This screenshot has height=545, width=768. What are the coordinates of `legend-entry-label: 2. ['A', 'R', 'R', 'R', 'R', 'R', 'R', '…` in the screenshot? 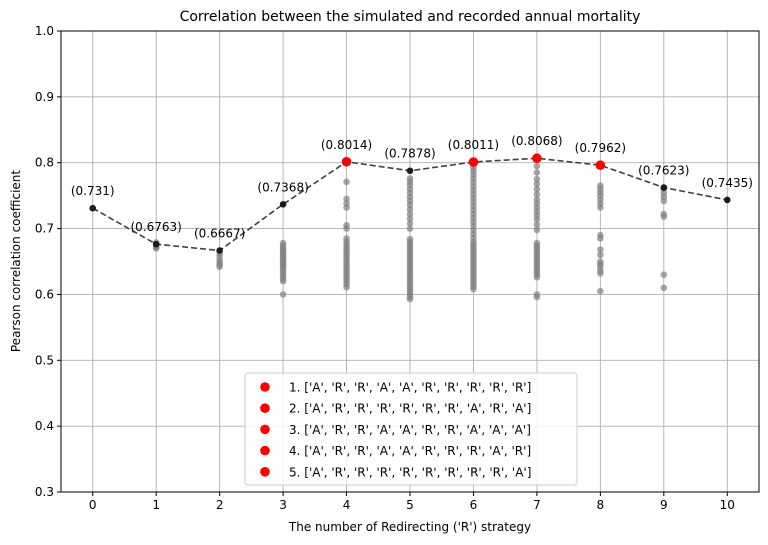 It's located at (410, 409).